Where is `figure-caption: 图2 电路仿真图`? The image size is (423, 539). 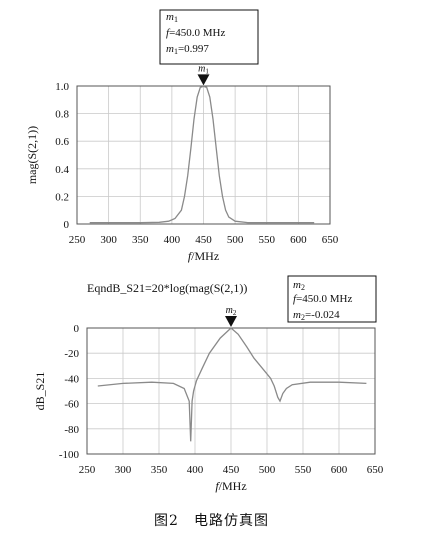
figure-caption: 图2 电路仿真图 is located at coordinates (211, 521).